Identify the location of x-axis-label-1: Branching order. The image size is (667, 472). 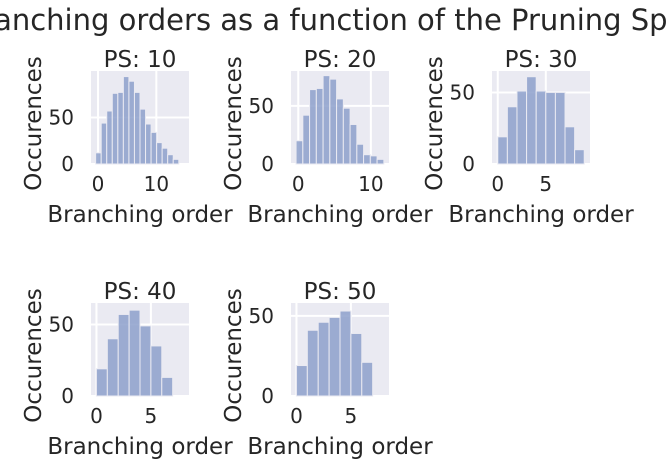
(140, 215).